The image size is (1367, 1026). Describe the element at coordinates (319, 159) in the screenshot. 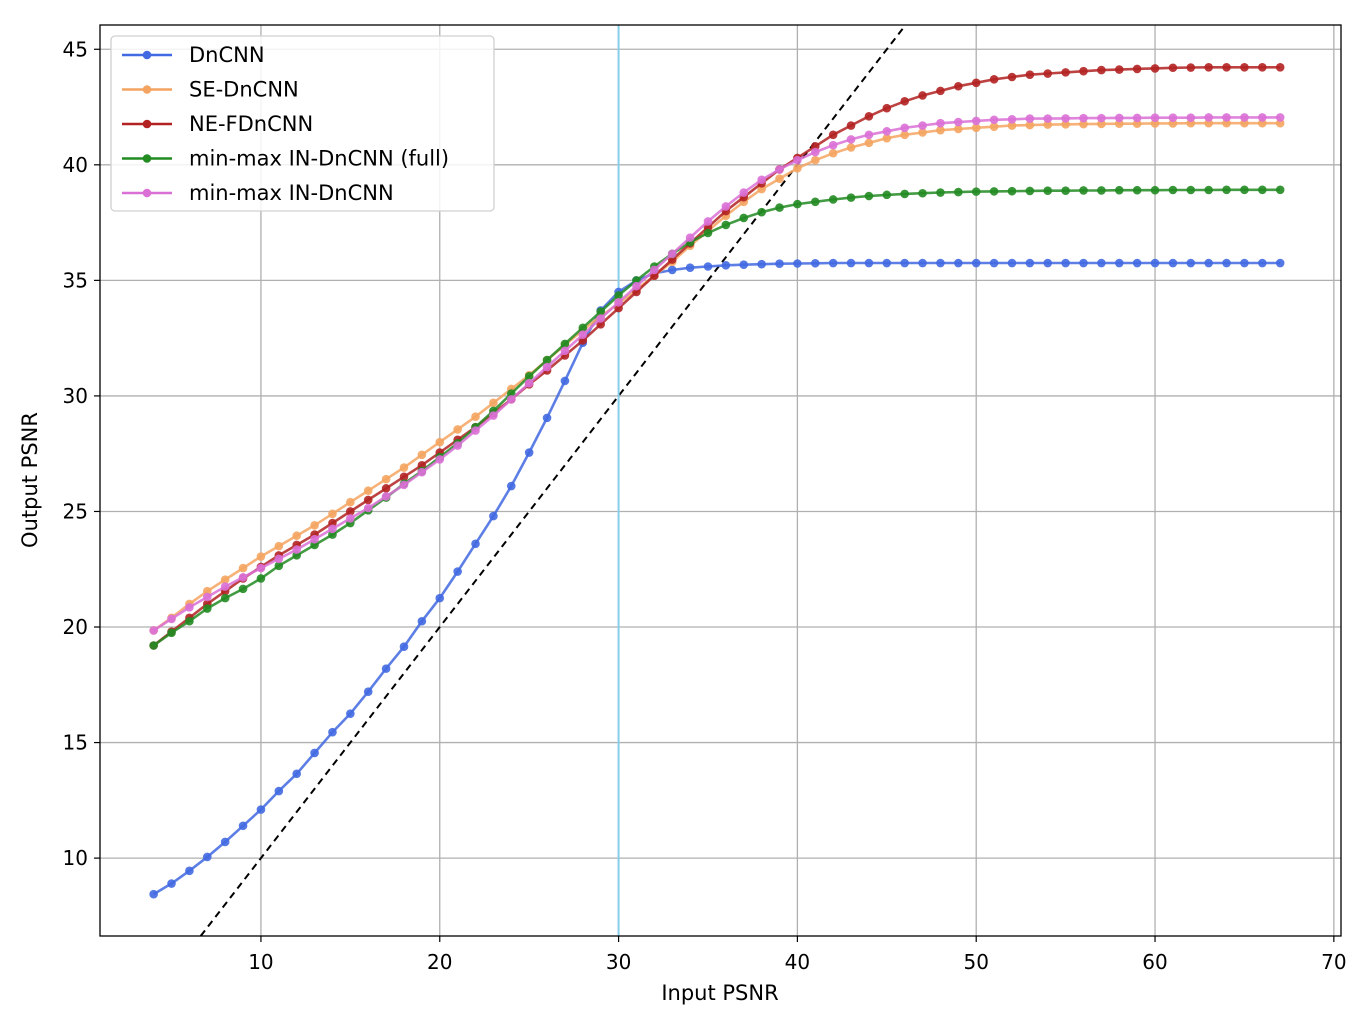

I see `legend-label: min-max IN-DnCNN (full)` at that location.